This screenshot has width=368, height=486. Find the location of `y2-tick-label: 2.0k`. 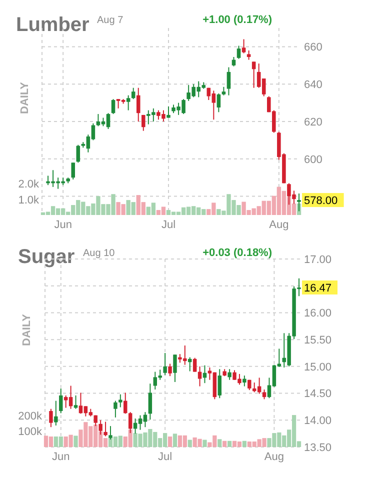

y2-tick-label: 2.0k is located at coordinates (29, 184).